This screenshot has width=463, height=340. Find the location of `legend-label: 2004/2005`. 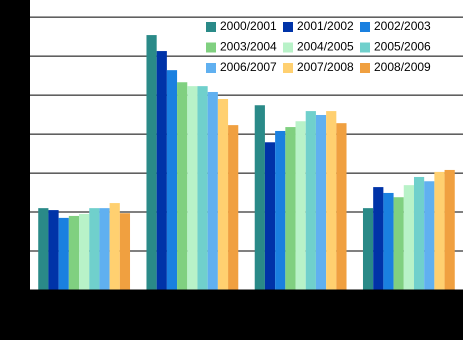

legend-label: 2004/2005 is located at coordinates (325, 47).